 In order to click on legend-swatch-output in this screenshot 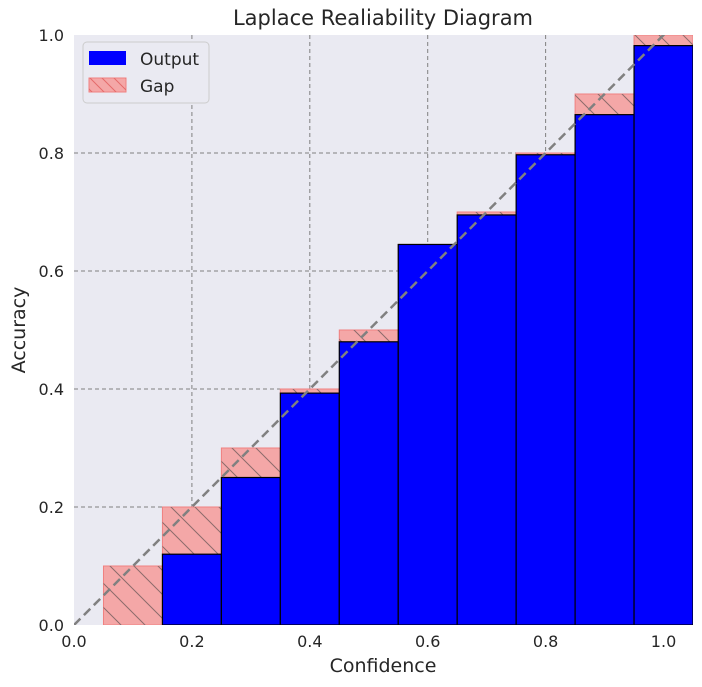, I will do `click(107, 58)`.